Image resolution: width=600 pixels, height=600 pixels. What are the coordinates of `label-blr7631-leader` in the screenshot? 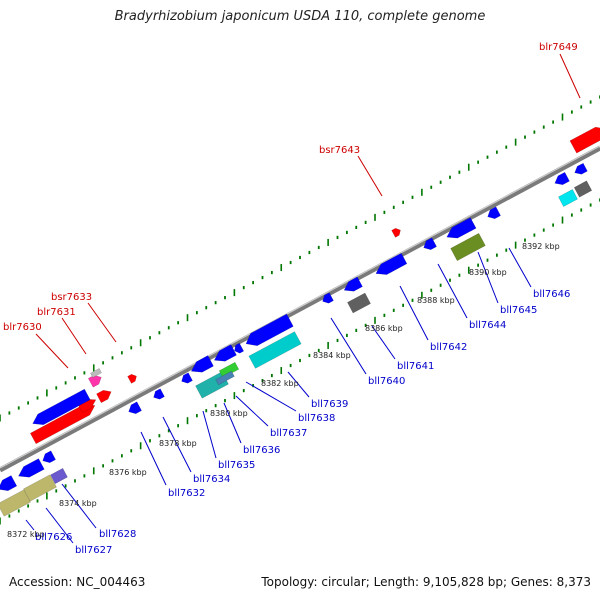 It's located at (74, 336).